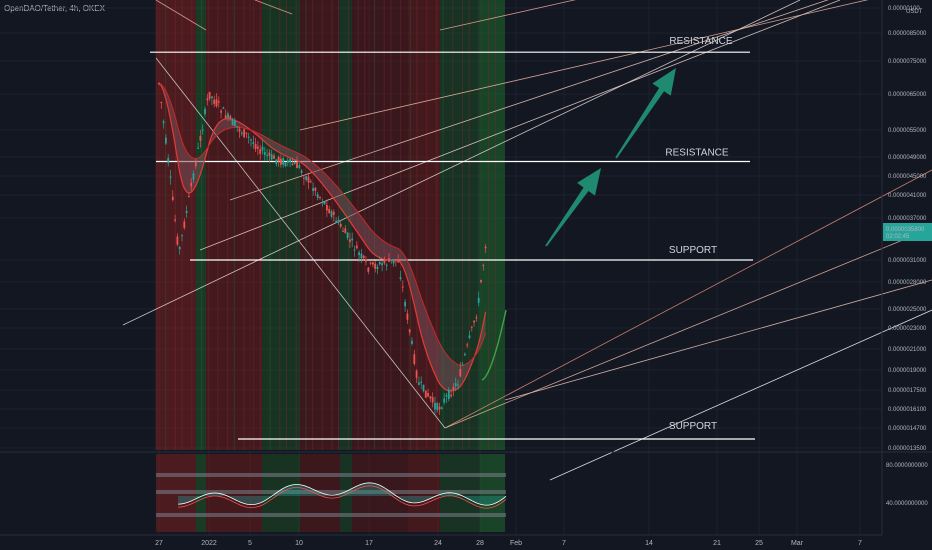  Describe the element at coordinates (907, 232) in the screenshot. I see `last-price-box` at that location.